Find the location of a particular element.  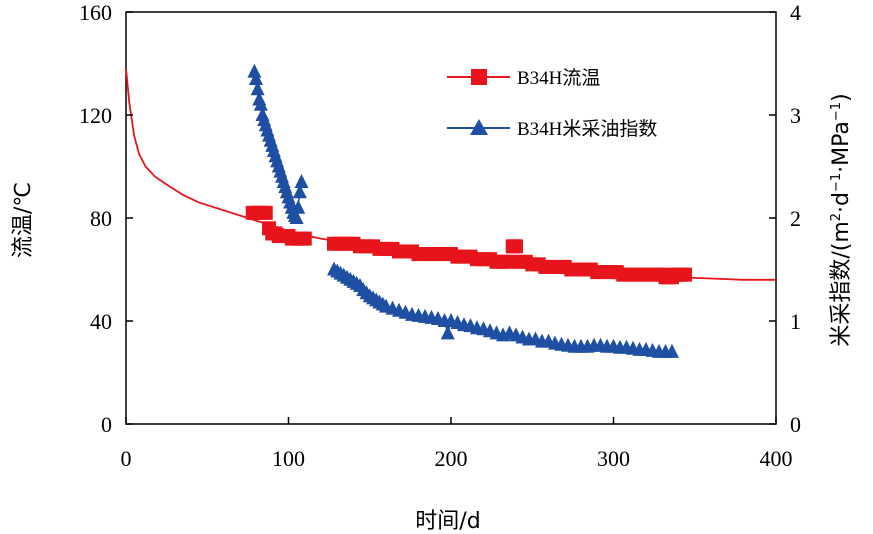

x-axis-title: 时间/d is located at coordinates (447, 521).